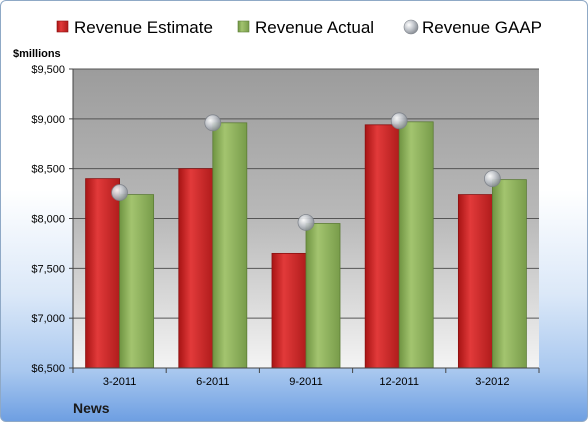 The height and width of the screenshot is (422, 588). What do you see at coordinates (48, 319) in the screenshot?
I see `y-tick-label: $7,000` at bounding box center [48, 319].